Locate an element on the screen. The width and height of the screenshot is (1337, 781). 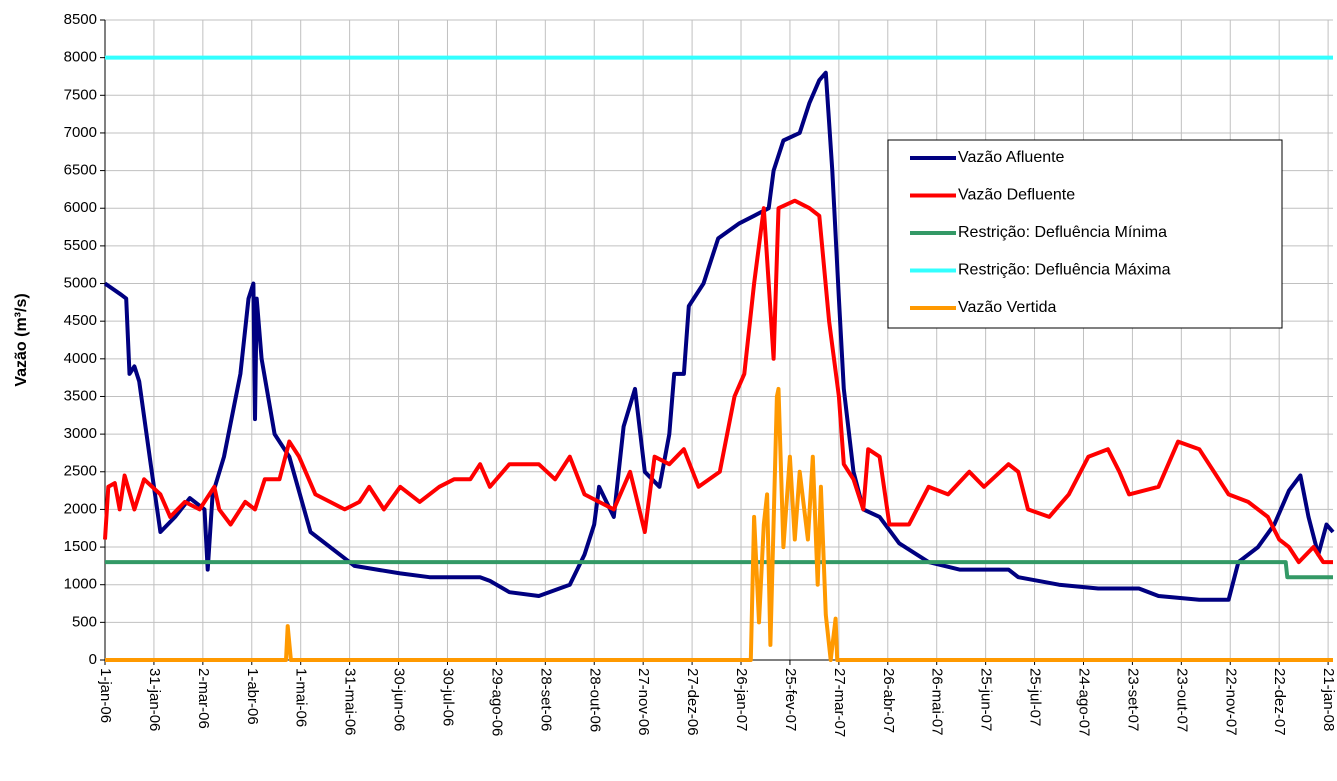
y-tick-label: 1500 is located at coordinates (80, 546).